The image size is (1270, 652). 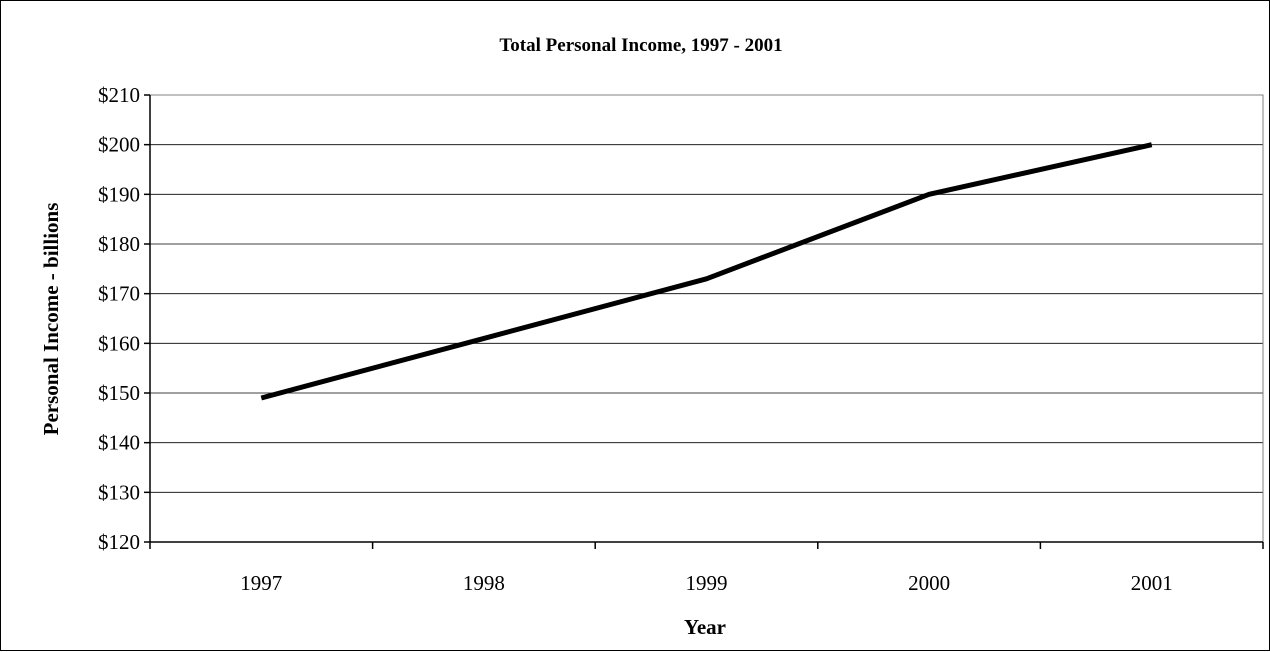 I want to click on y-tick-label: $150, so click(x=119, y=393).